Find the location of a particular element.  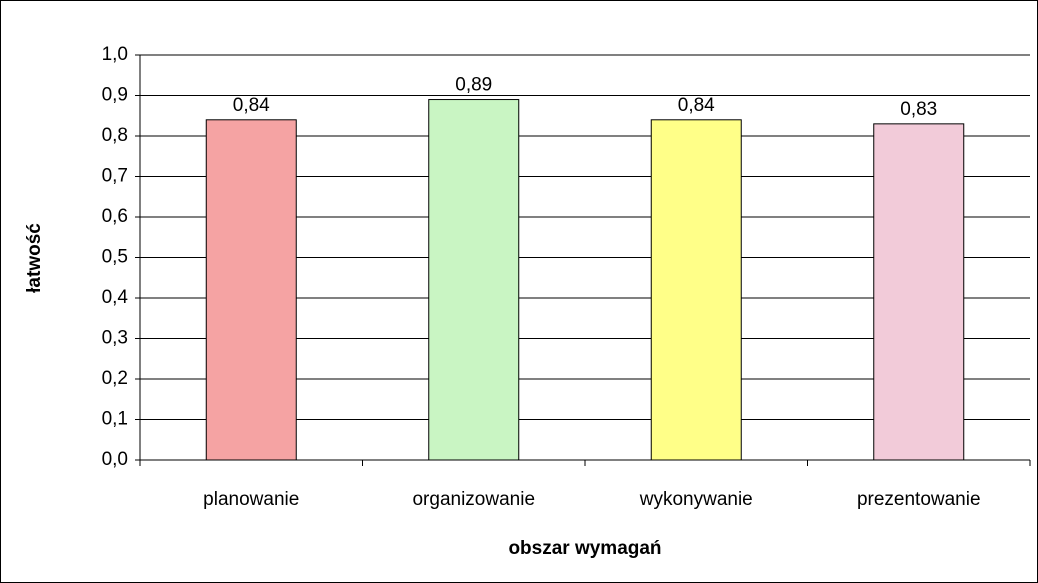

y-axis-title: łatwość is located at coordinates (34, 258).